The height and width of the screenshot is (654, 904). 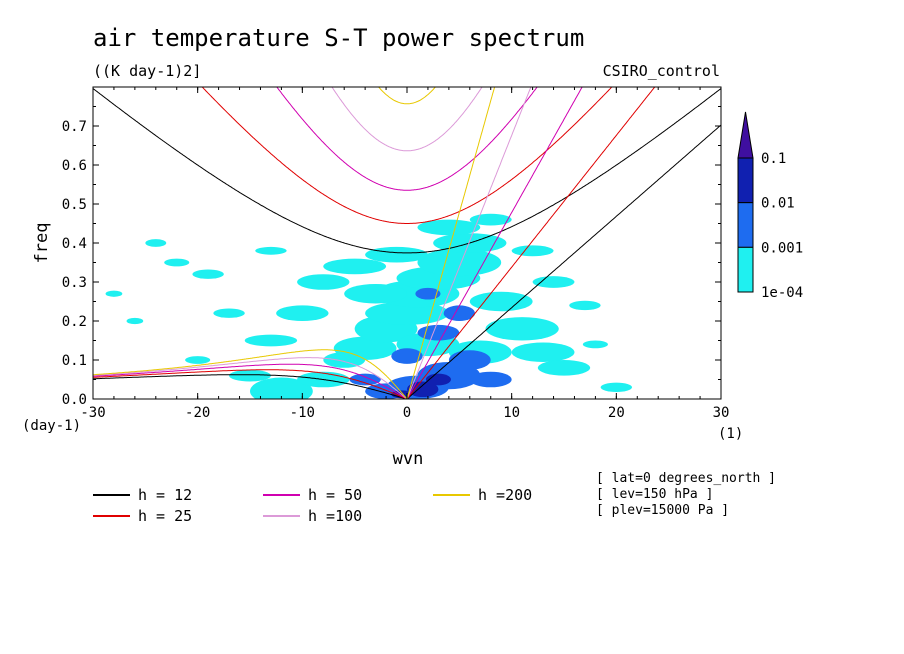 I want to click on y-axis-label: freq, so click(x=42, y=243).